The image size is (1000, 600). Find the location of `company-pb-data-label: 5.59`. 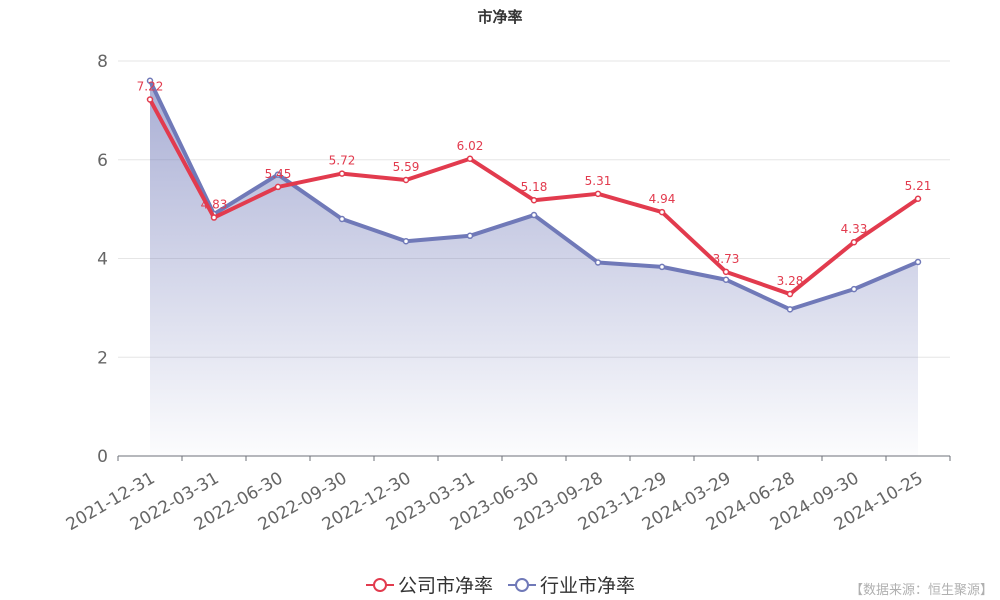

company-pb-data-label: 5.59 is located at coordinates (406, 167).